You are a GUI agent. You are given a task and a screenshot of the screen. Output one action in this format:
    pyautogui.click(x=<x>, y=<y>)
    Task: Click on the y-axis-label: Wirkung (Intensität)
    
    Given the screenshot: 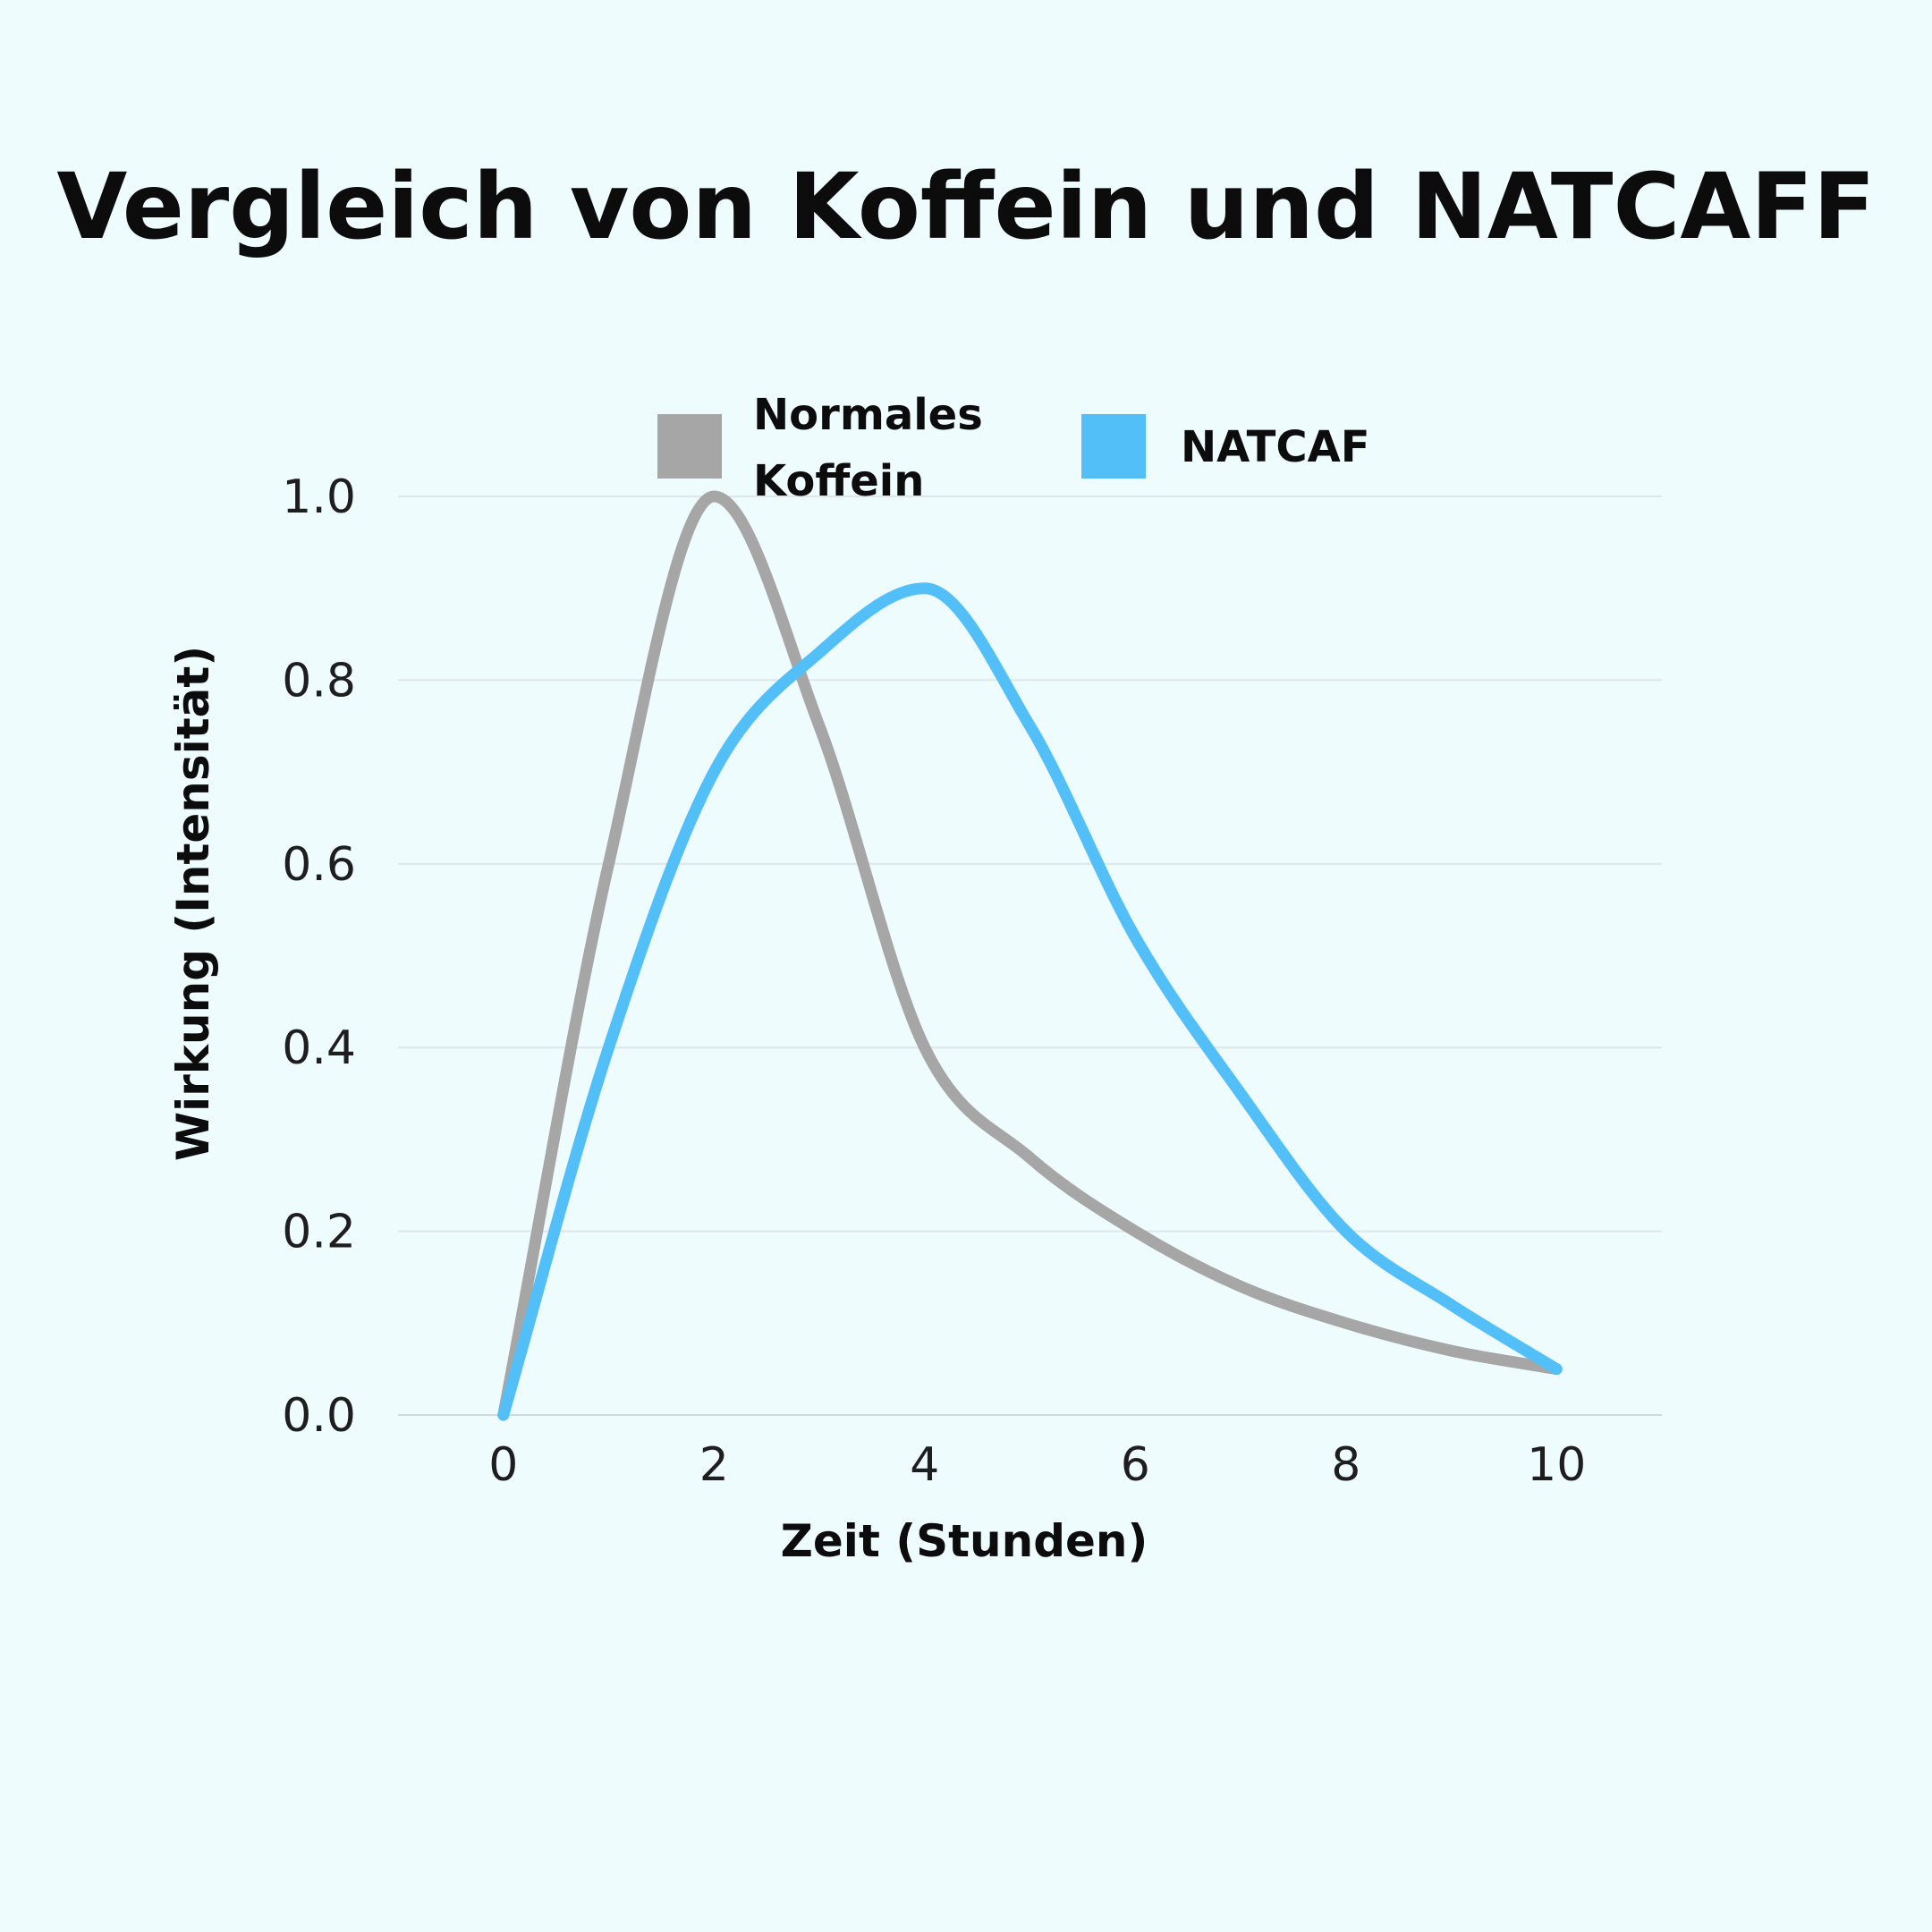 What is the action you would take?
    pyautogui.click(x=193, y=903)
    